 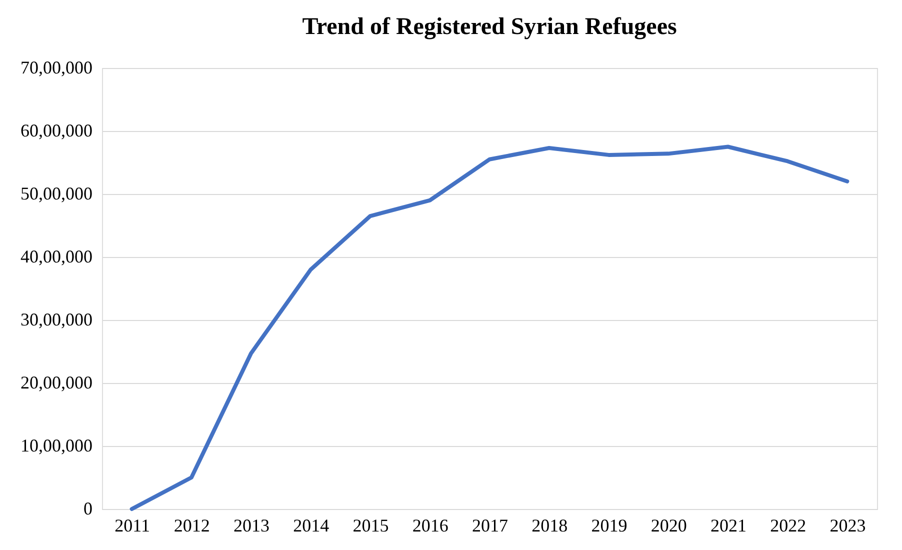 I want to click on y-tick-label: 10,00,000, so click(x=56, y=446).